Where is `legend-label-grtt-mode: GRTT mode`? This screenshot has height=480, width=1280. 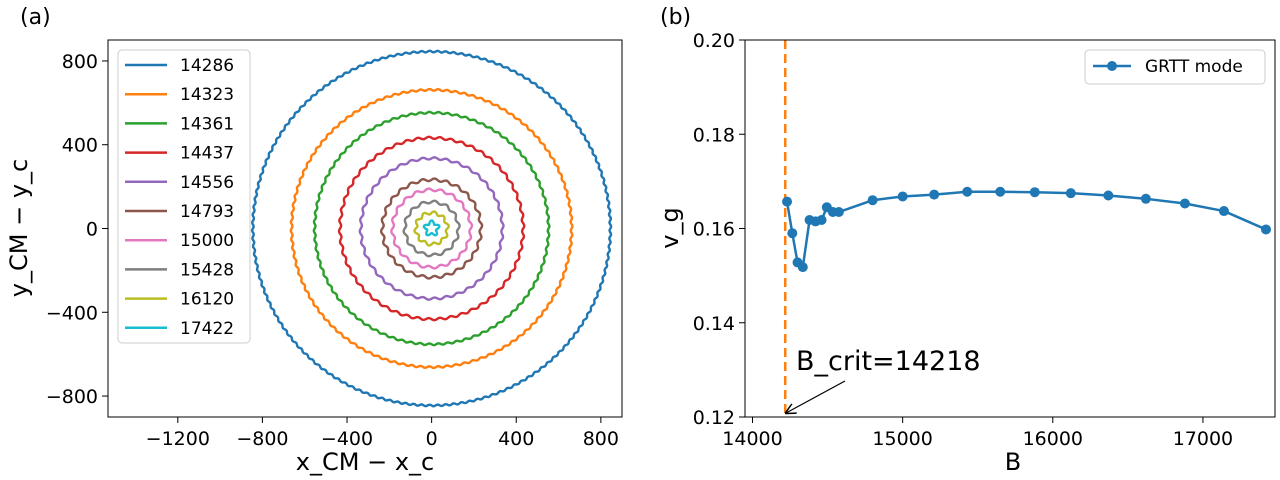 legend-label-grtt-mode: GRTT mode is located at coordinates (1194, 67).